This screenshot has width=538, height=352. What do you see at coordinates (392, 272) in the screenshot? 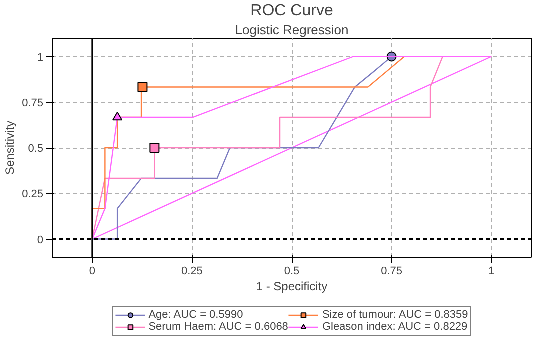
I see `x-tick-label: 0.75` at bounding box center [392, 272].